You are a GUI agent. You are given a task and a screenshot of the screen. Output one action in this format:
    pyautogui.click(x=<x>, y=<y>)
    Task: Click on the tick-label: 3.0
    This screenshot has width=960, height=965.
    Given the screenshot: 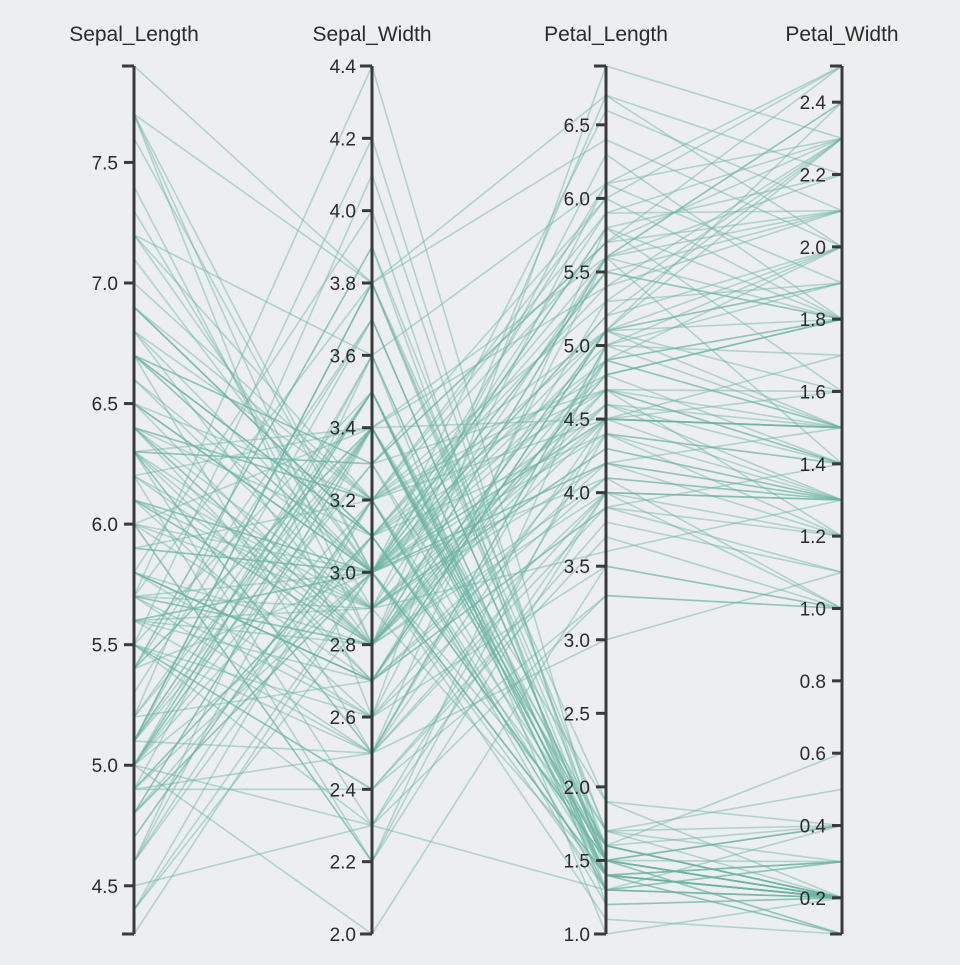 What is the action you would take?
    pyautogui.click(x=343, y=573)
    